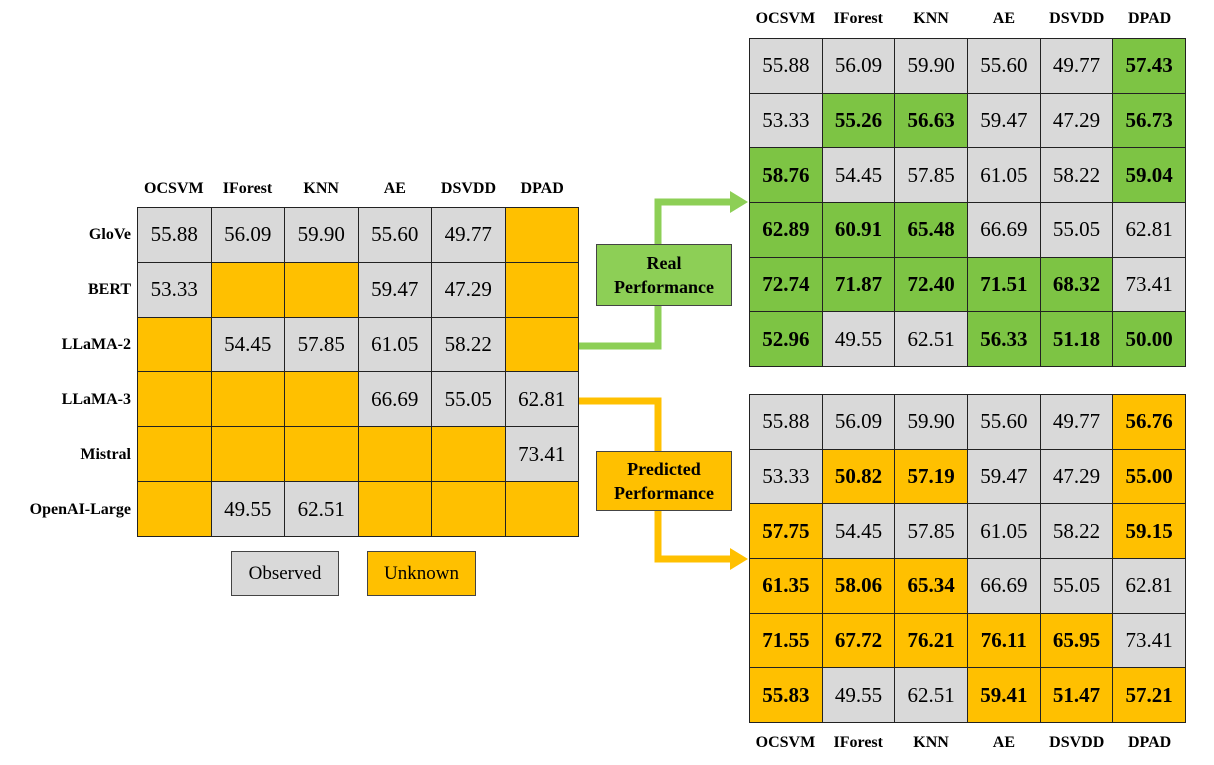  Describe the element at coordinates (786, 695) in the screenshot. I see `predicted-cell: 55.83` at that location.